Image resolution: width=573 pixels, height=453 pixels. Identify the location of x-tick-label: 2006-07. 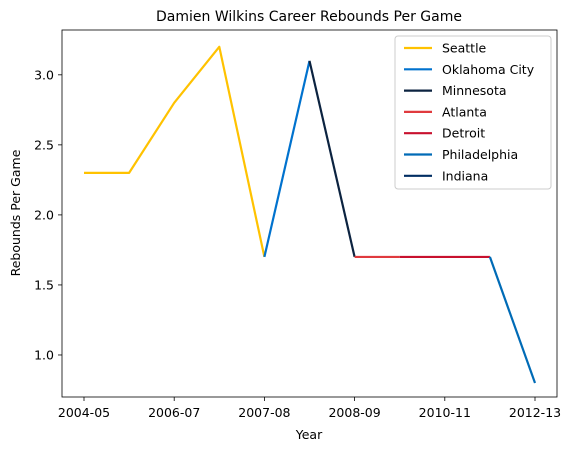
(174, 412).